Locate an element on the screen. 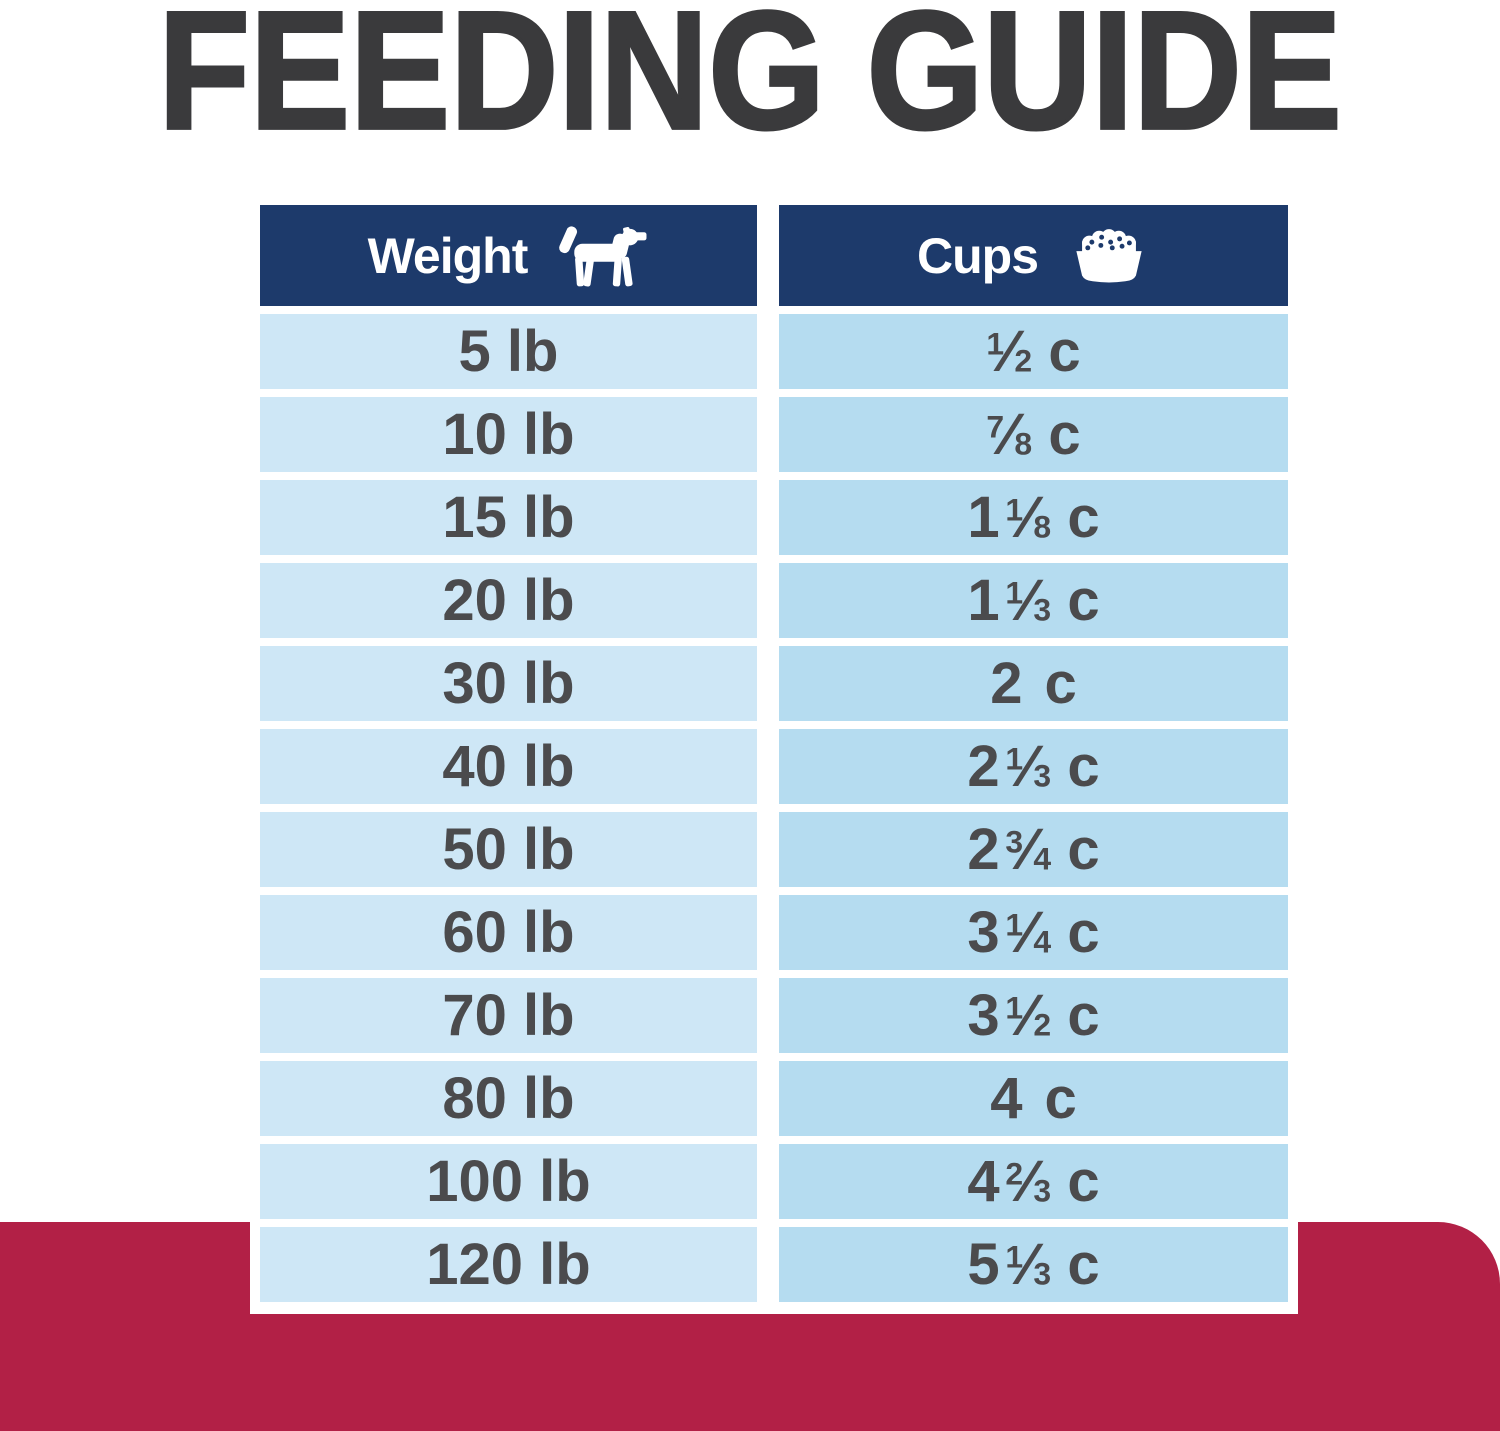  cups-cell: 4 2⁄3 c is located at coordinates (1033, 1181).